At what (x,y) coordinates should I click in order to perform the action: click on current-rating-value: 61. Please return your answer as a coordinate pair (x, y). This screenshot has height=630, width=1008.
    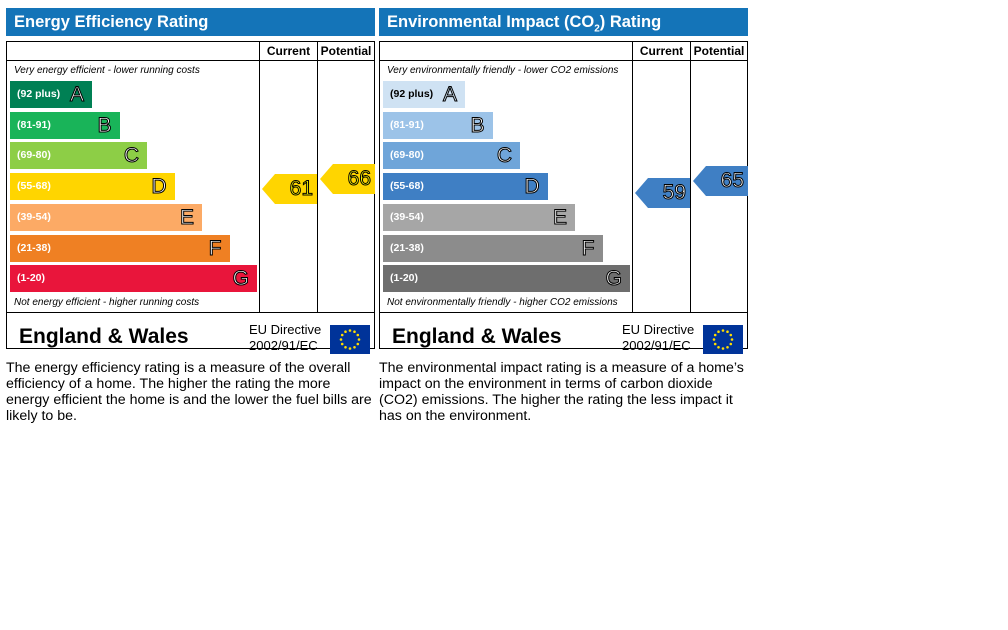
    Looking at the image, I should click on (301, 189).